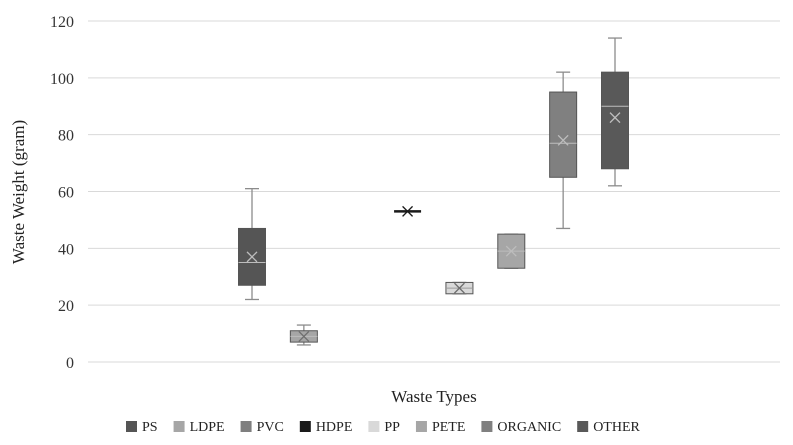 The height and width of the screenshot is (445, 793). I want to click on x-axis-title: Waste Types, so click(433, 396).